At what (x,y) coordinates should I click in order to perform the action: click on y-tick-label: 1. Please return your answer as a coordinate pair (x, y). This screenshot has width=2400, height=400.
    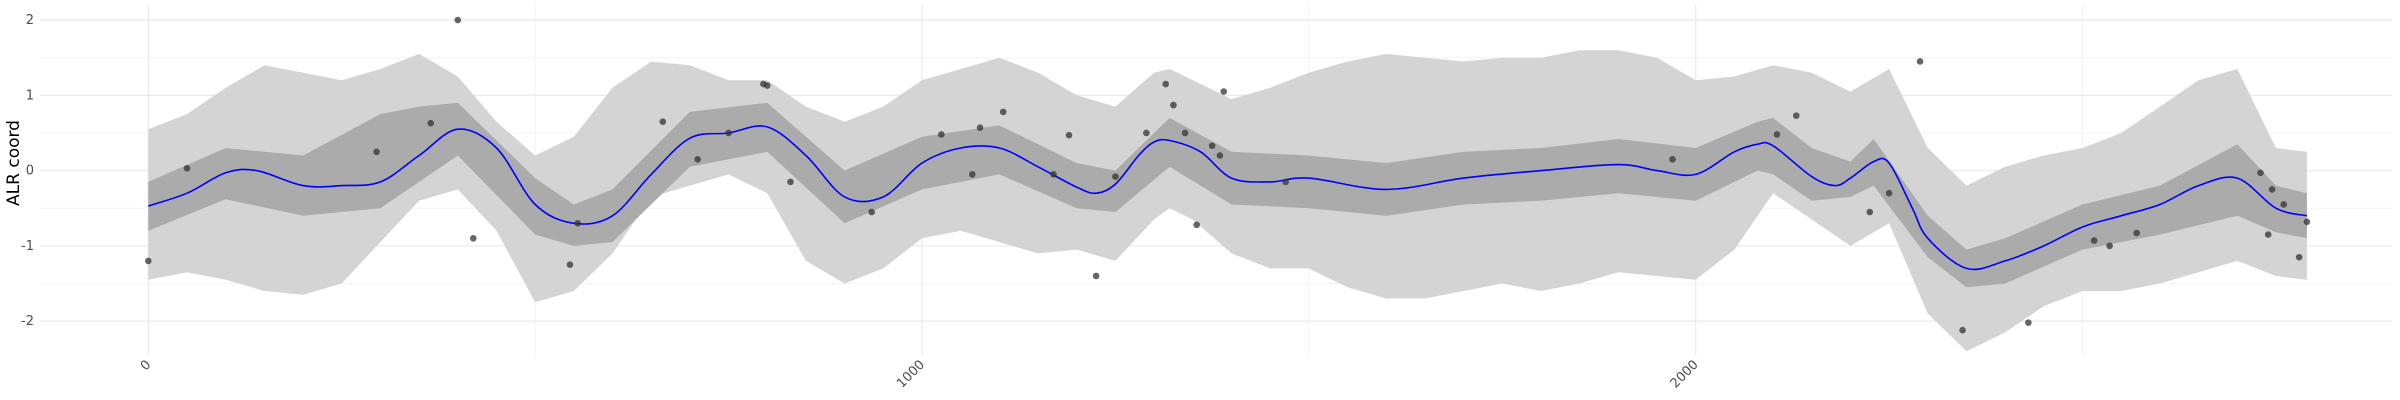
    Looking at the image, I should click on (30, 95).